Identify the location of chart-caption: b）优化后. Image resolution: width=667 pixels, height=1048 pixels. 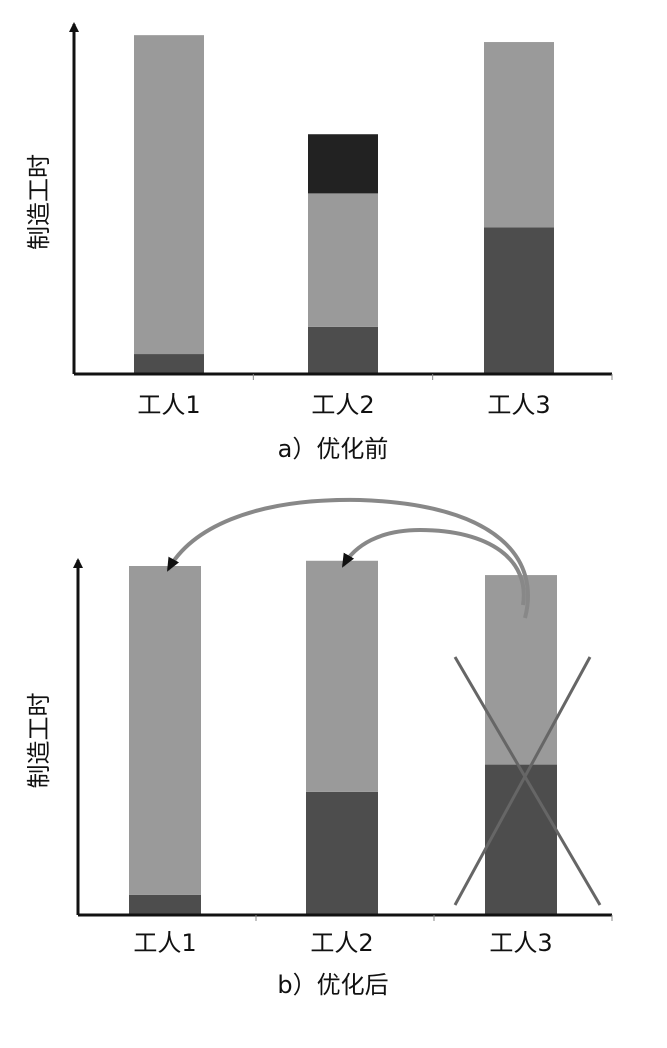
(332, 985).